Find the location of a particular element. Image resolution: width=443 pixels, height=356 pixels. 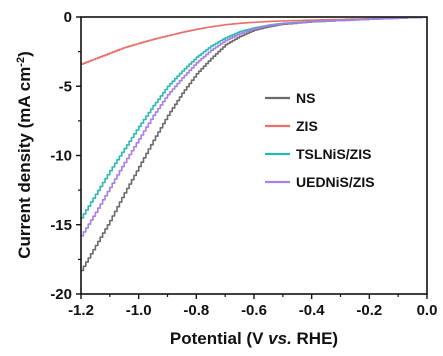

x-tick-label: 0.0 is located at coordinates (427, 310).